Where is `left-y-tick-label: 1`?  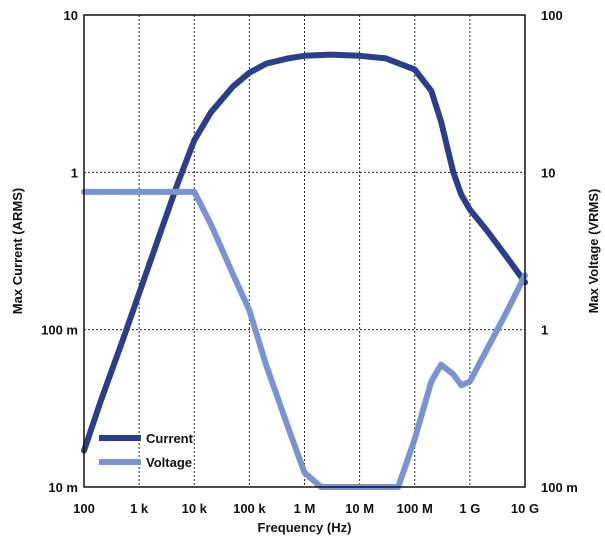 left-y-tick-label: 1 is located at coordinates (74, 172).